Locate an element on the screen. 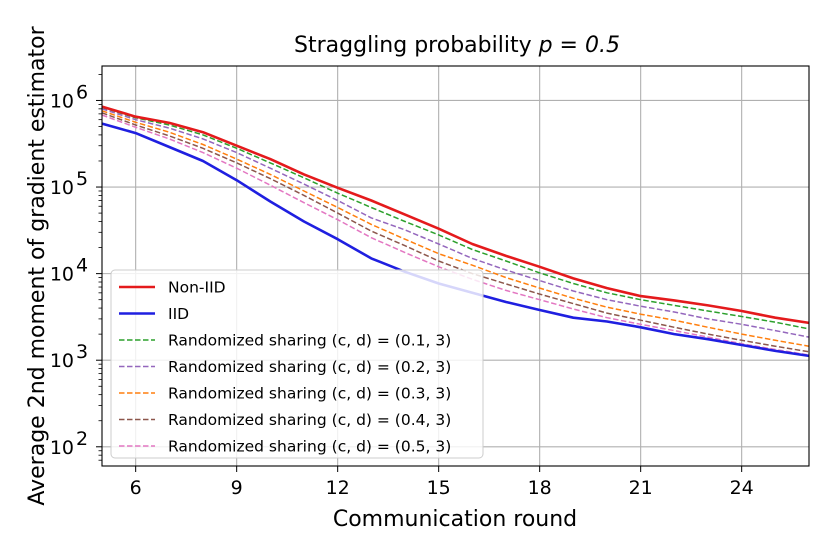 This screenshot has width=830, height=554. chart-title-math: p = 0.5 is located at coordinates (579, 45).